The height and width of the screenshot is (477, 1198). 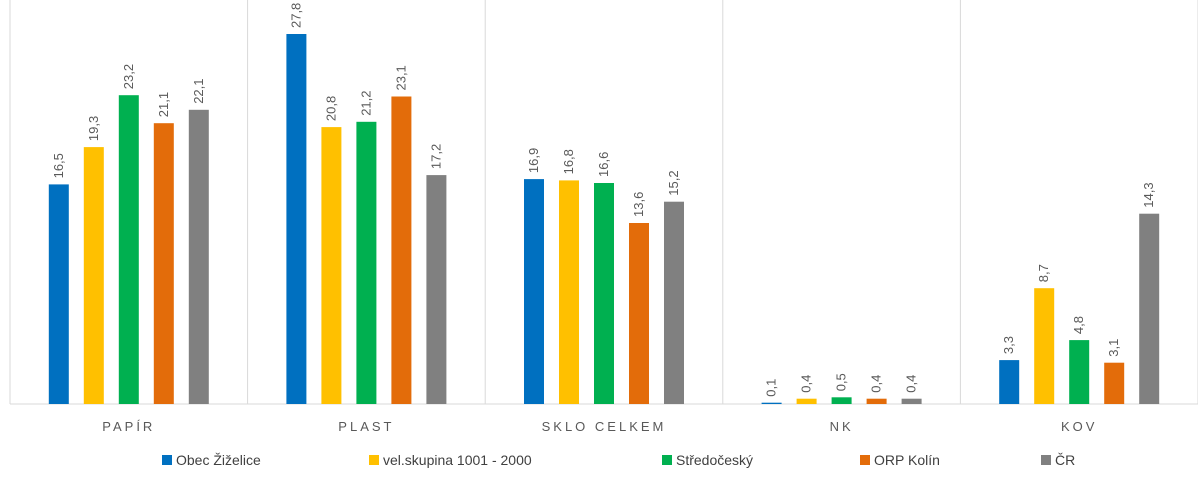 What do you see at coordinates (218, 460) in the screenshot?
I see `legend-label: Obec Žiželice` at bounding box center [218, 460].